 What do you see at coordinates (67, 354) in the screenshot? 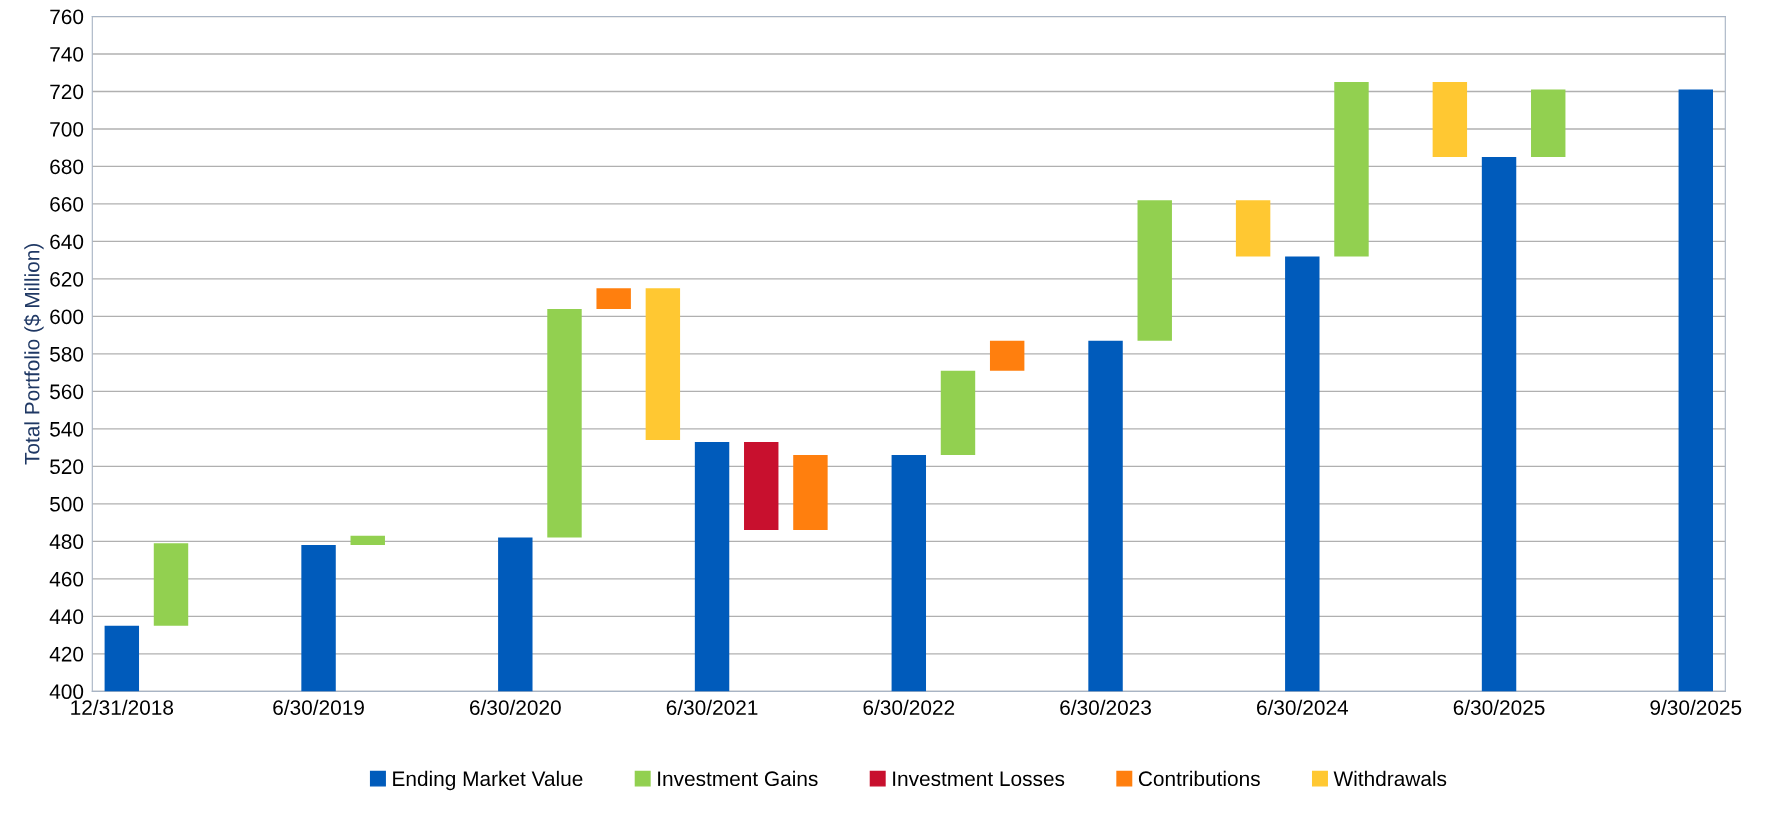
I see `y-tick-label: 580` at bounding box center [67, 354].